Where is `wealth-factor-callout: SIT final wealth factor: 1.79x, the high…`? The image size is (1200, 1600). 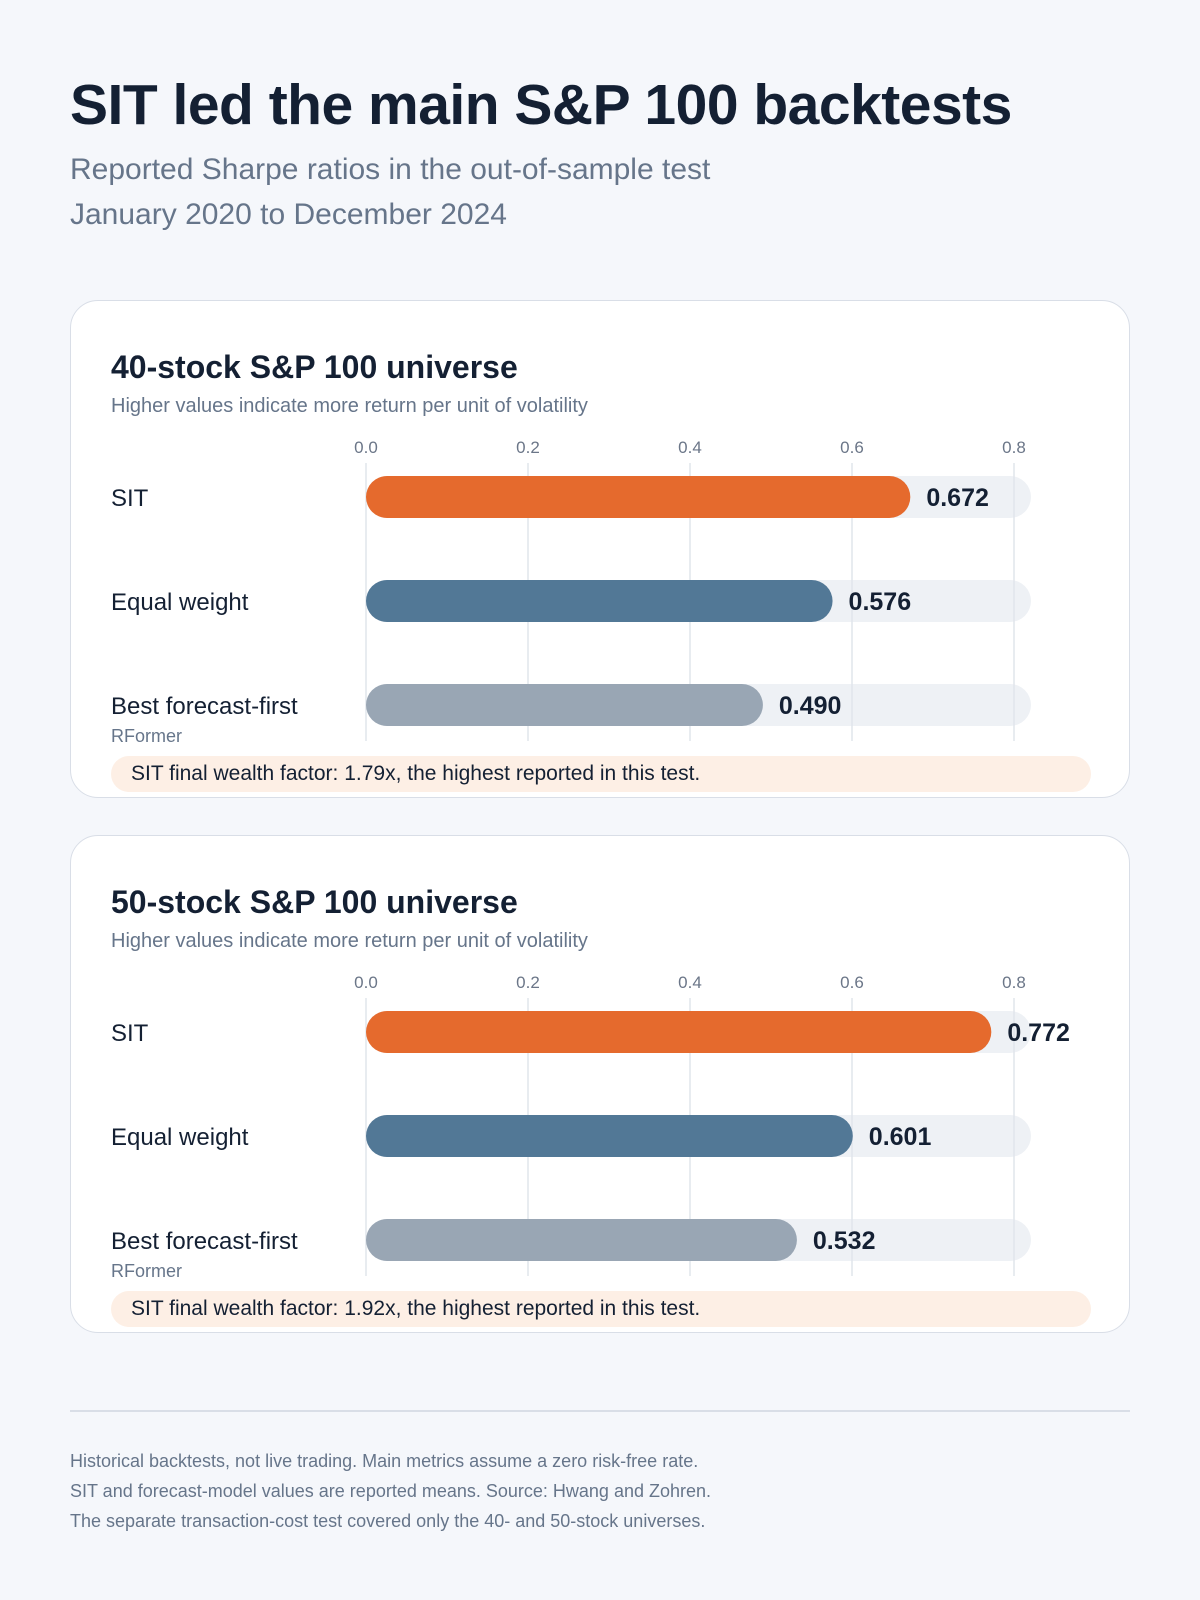 wealth-factor-callout: SIT final wealth factor: 1.79x, the high… is located at coordinates (601, 774).